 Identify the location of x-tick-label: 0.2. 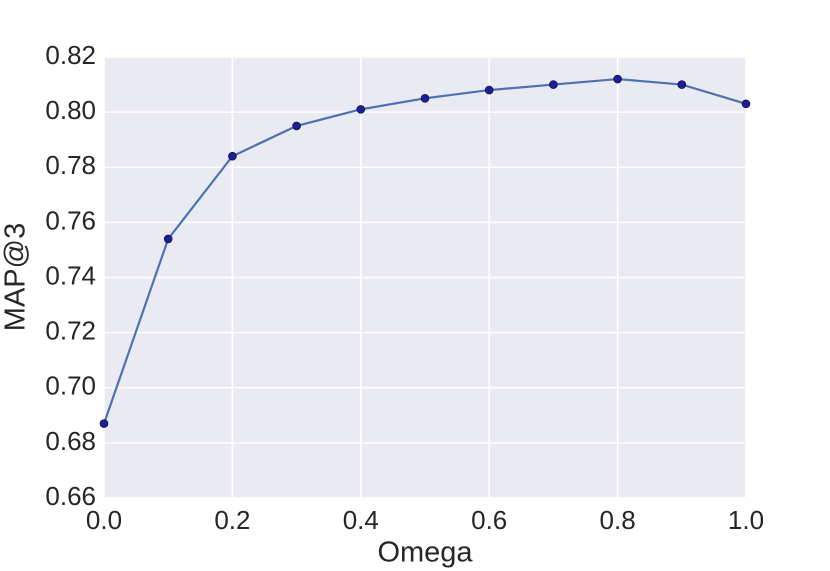
(232, 520).